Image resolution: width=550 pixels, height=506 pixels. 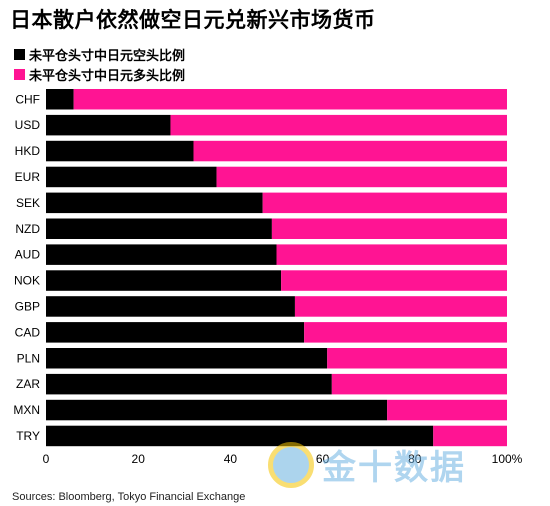 What do you see at coordinates (417, 358) in the screenshot?
I see `bar-pln-long` at bounding box center [417, 358].